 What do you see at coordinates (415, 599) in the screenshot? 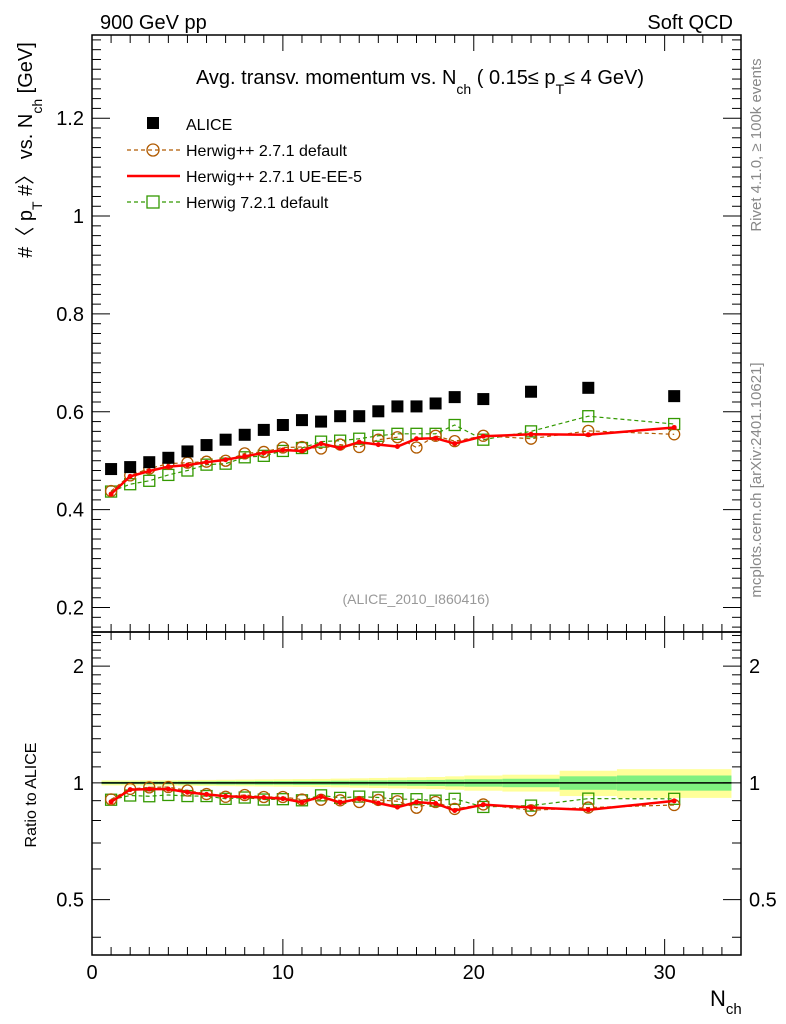
I see `analysis-watermark: (ALICE_2010_I860416)` at bounding box center [415, 599].